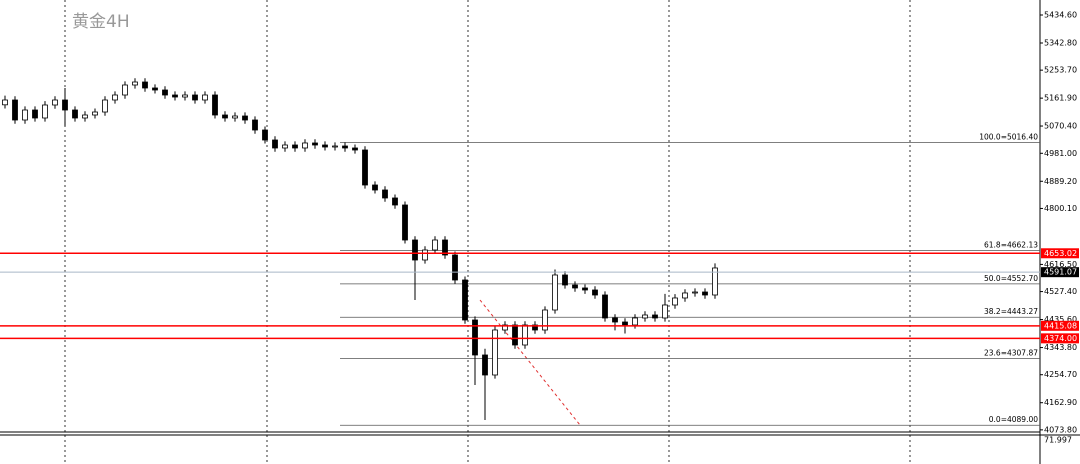  Describe the element at coordinates (1060, 291) in the screenshot. I see `y-tick-label: 4527.40` at that location.